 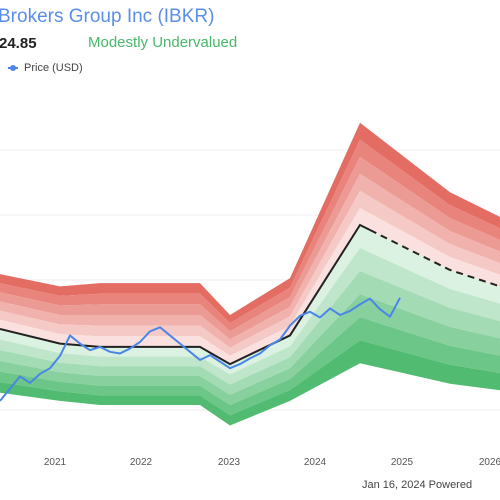 I want to click on gf-value-projection-line, so click(x=434, y=258).